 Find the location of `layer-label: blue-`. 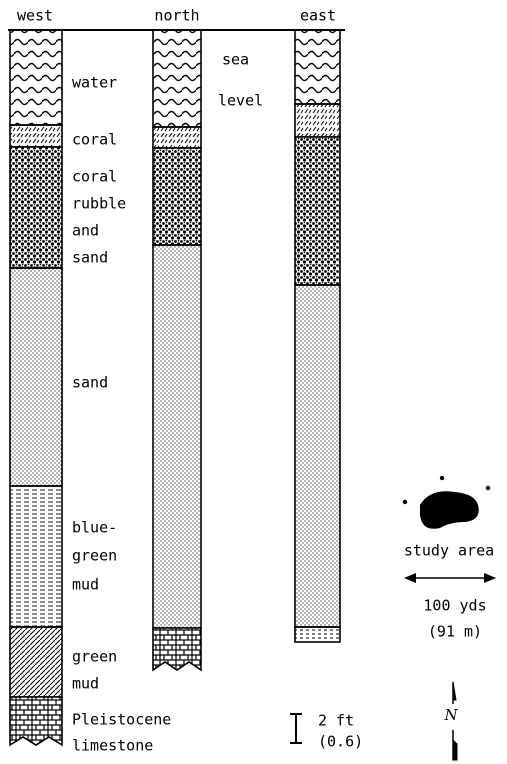

layer-label: blue- is located at coordinates (94, 528).